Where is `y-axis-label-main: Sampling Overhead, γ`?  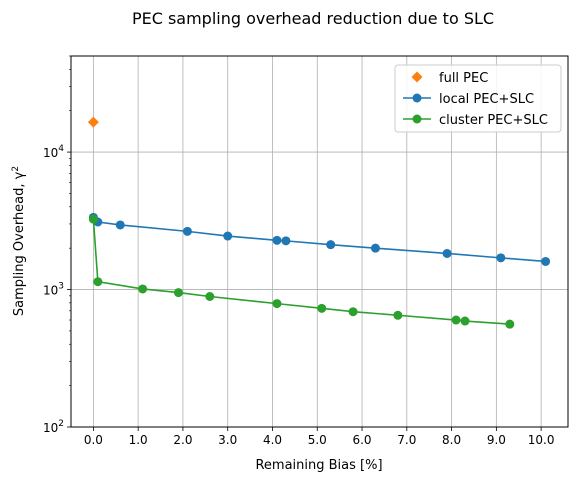
y-axis-label-main: Sampling Overhead, γ is located at coordinates (19, 243).